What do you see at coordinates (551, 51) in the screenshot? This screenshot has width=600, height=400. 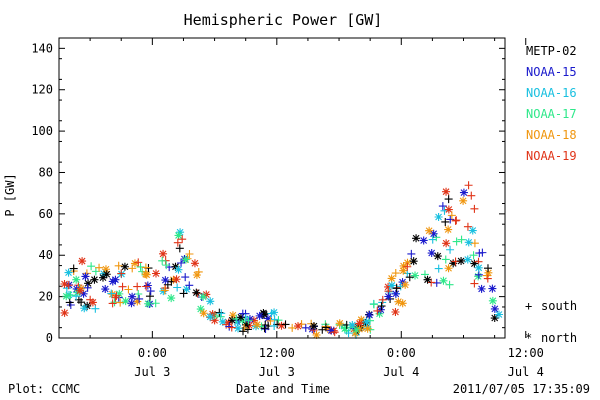 I see `legend-entry: METP-02` at bounding box center [551, 51].